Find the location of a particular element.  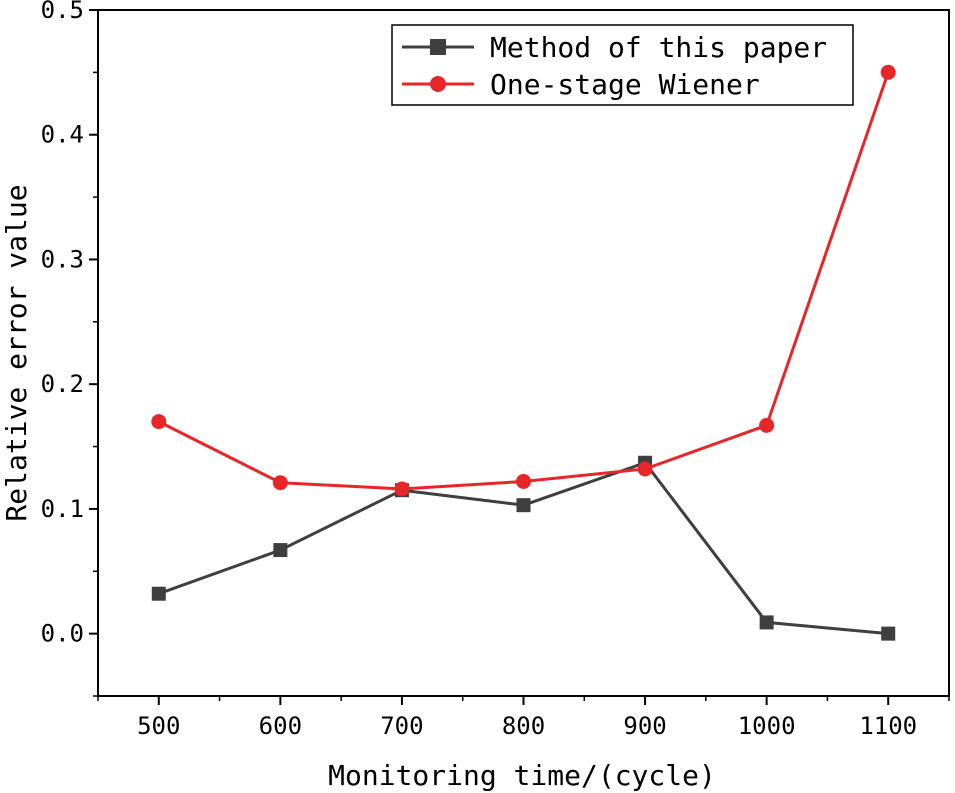

y-tick-label: 0.1 is located at coordinates (62, 509).